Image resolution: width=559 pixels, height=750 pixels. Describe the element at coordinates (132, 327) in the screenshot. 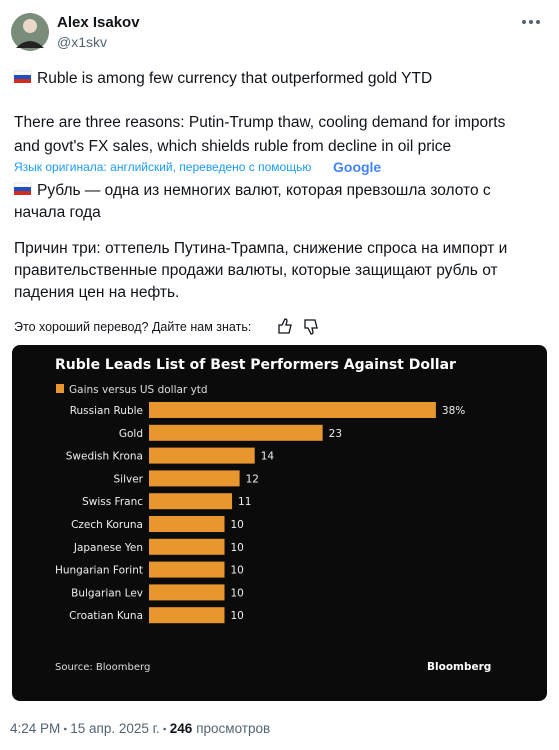

I see `translation-feedback: Это хороший перевод? Дайте нам знать:` at that location.